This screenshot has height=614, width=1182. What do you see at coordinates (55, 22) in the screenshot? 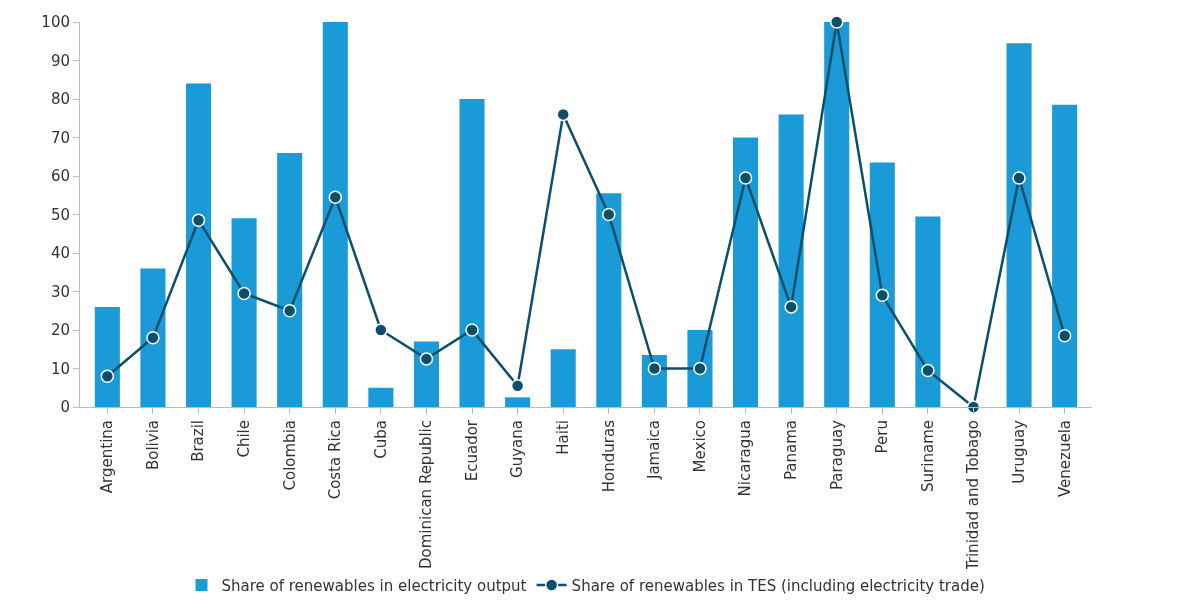
I see `y-tick-label: 100` at bounding box center [55, 22].